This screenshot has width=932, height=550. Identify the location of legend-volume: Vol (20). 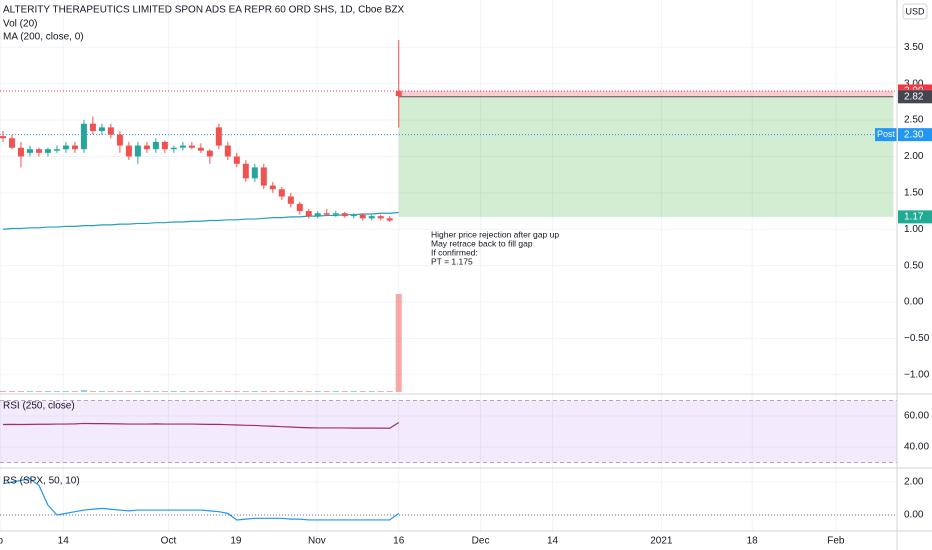
(20, 24).